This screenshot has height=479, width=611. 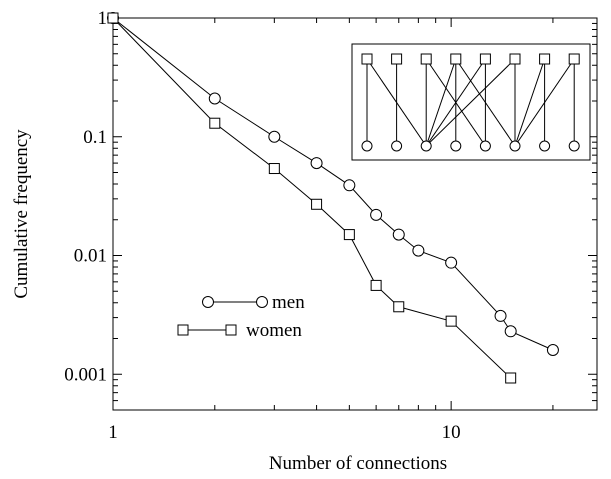 I want to click on legend-marker-women-left, so click(x=183, y=330).